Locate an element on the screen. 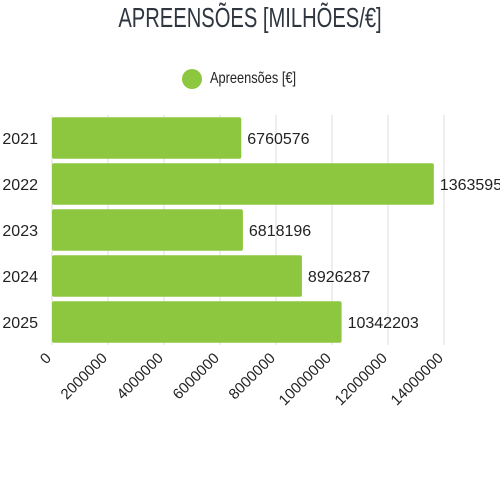 This screenshot has width=500, height=500. legend: Apreensões [€] is located at coordinates (250, 79).